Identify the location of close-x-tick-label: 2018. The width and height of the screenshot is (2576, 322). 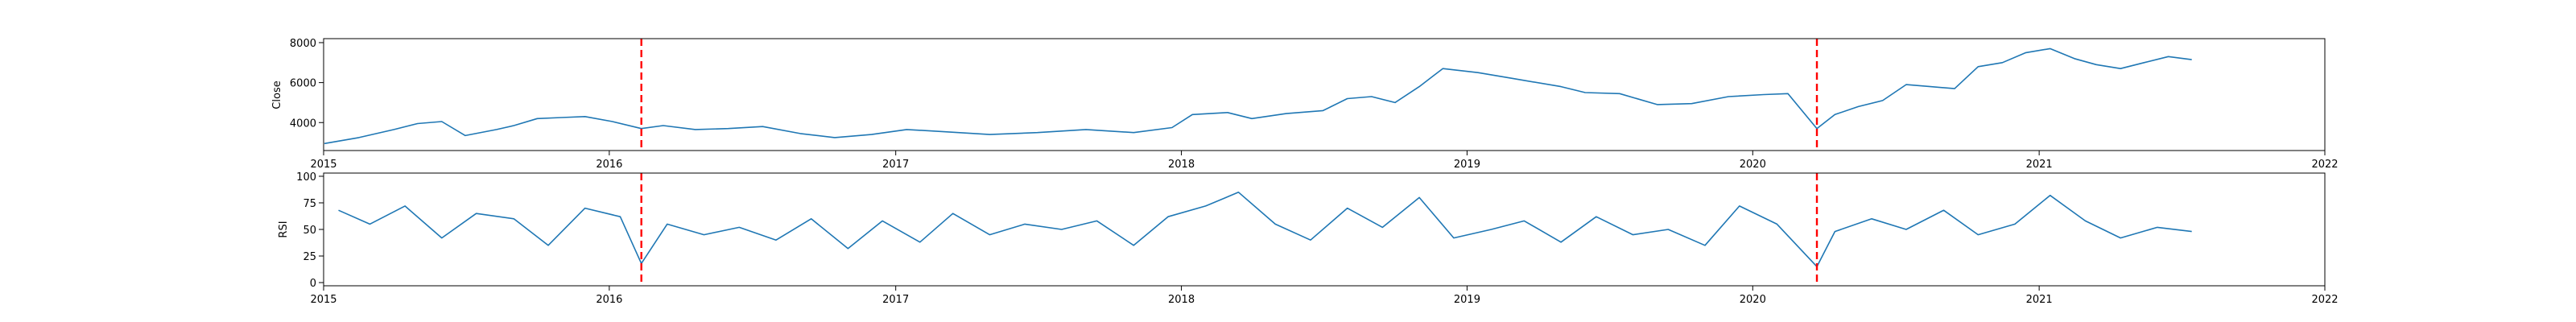
(1181, 165).